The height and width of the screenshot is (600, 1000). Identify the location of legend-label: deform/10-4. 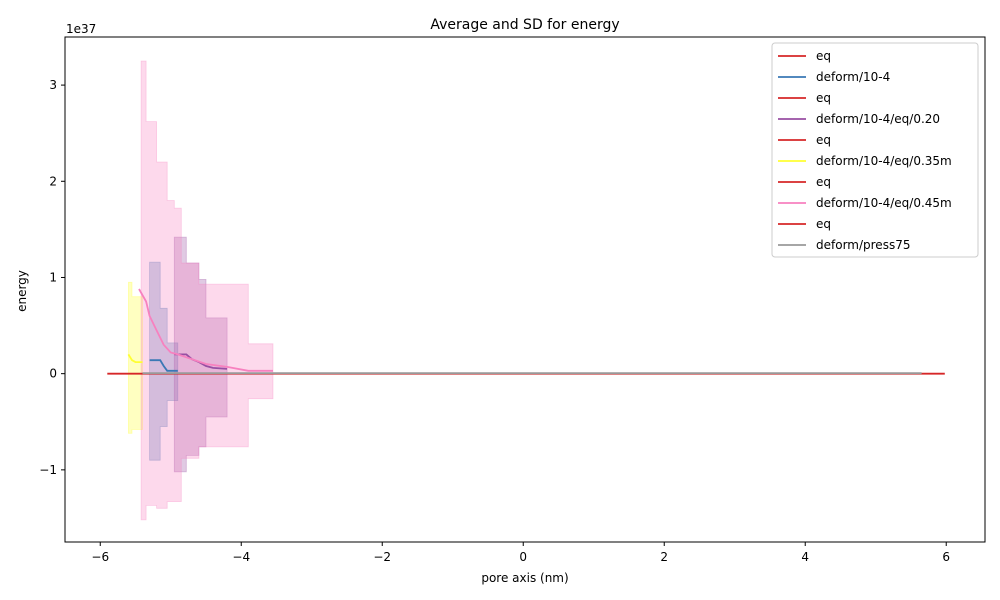
(853, 77).